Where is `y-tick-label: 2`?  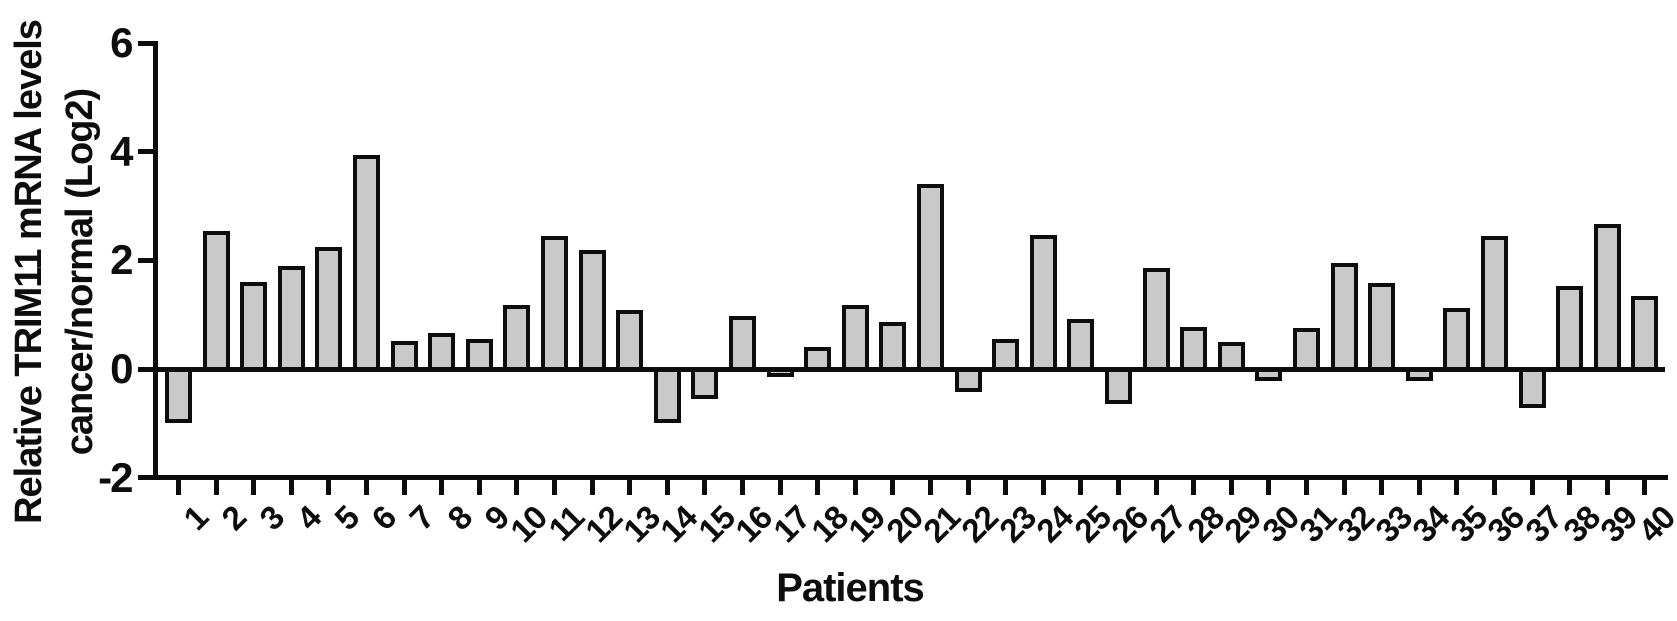 y-tick-label: 2 is located at coordinates (121, 260).